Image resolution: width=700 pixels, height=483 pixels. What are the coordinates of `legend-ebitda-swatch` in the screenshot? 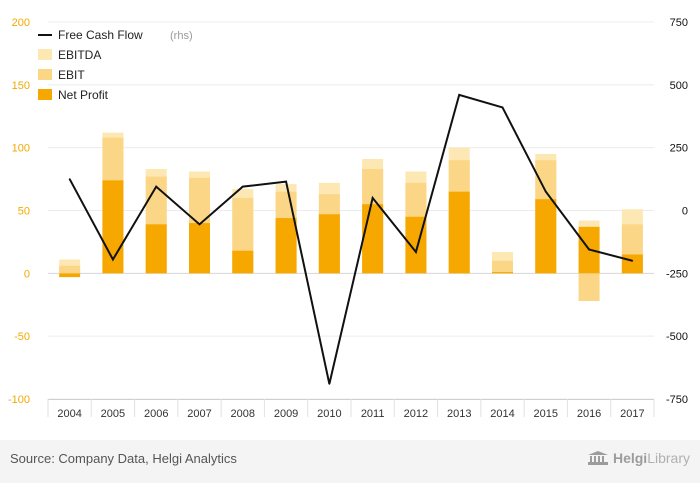 It's located at (45, 54).